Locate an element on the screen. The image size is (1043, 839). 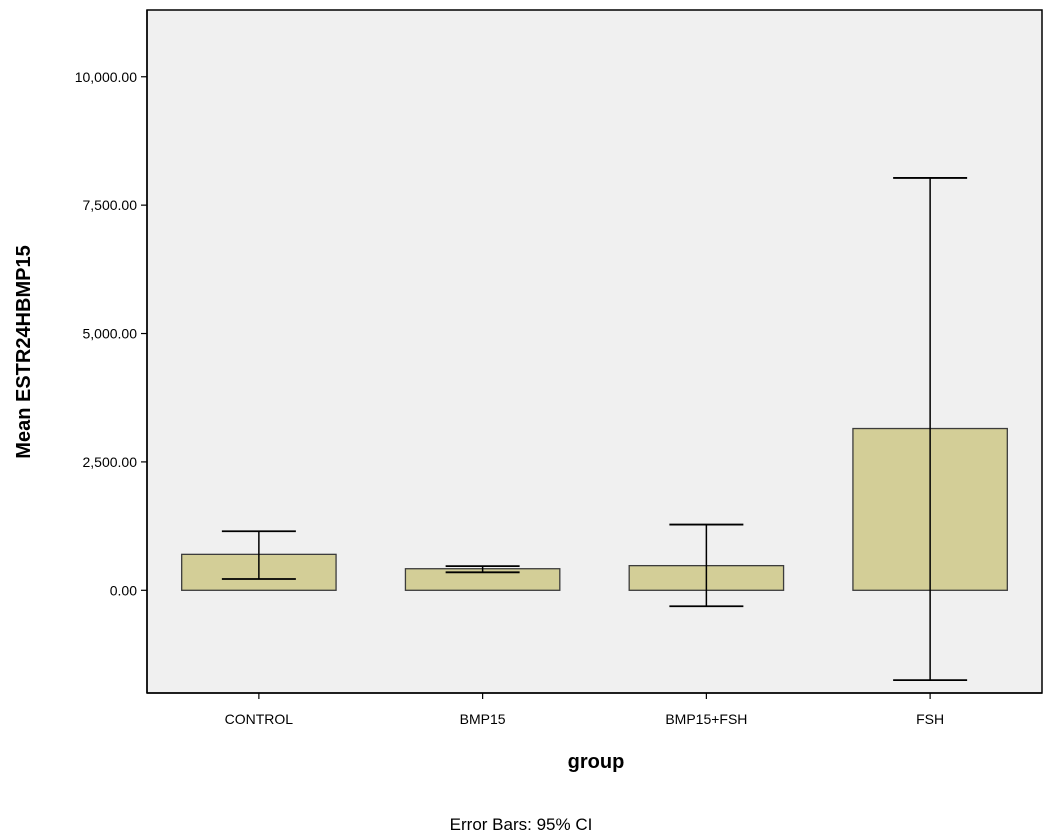
y-tick-label: 5,000.00 is located at coordinates (110, 334).